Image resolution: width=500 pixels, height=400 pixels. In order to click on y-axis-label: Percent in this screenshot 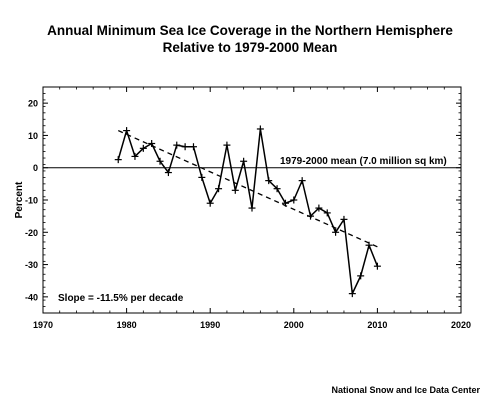, I will do `click(19, 199)`.